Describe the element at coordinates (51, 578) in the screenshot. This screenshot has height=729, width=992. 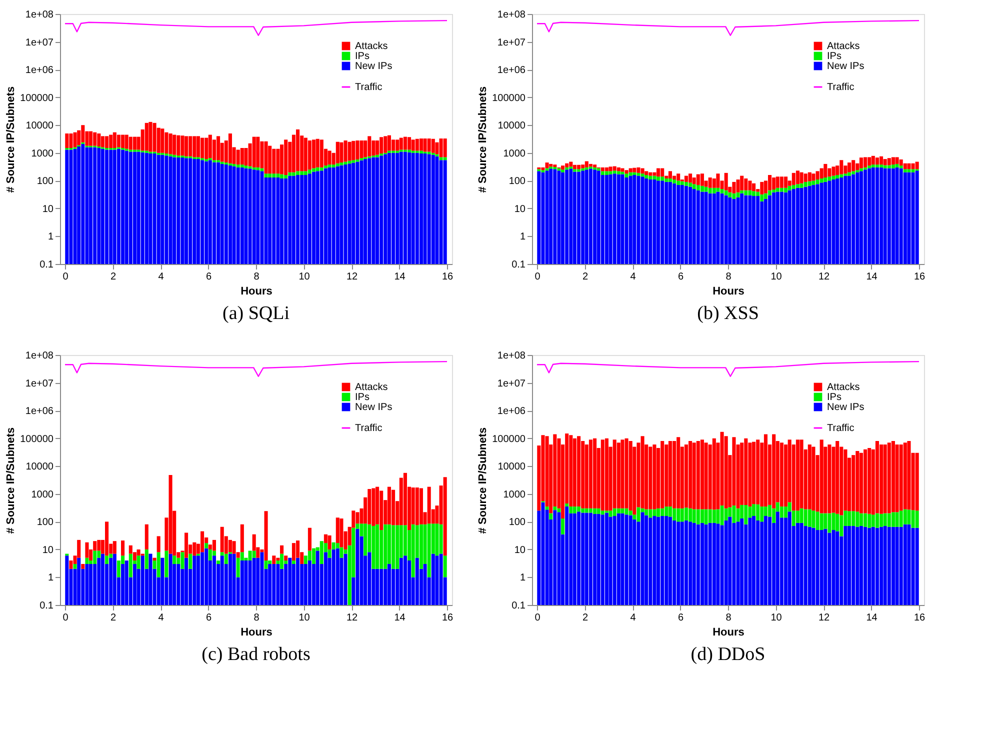
I see `y-tick-label: 1` at that location.